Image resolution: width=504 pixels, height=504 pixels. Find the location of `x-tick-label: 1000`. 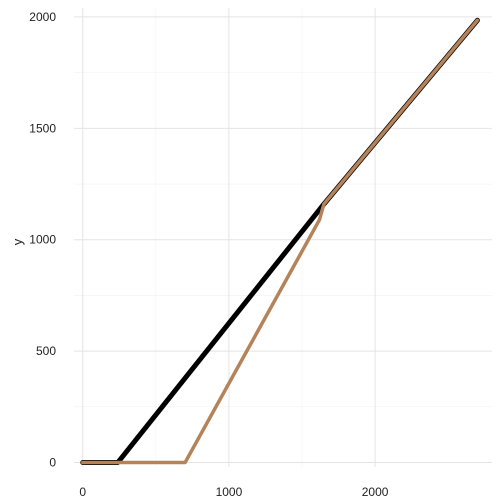

x-tick-label: 1000 is located at coordinates (229, 492).